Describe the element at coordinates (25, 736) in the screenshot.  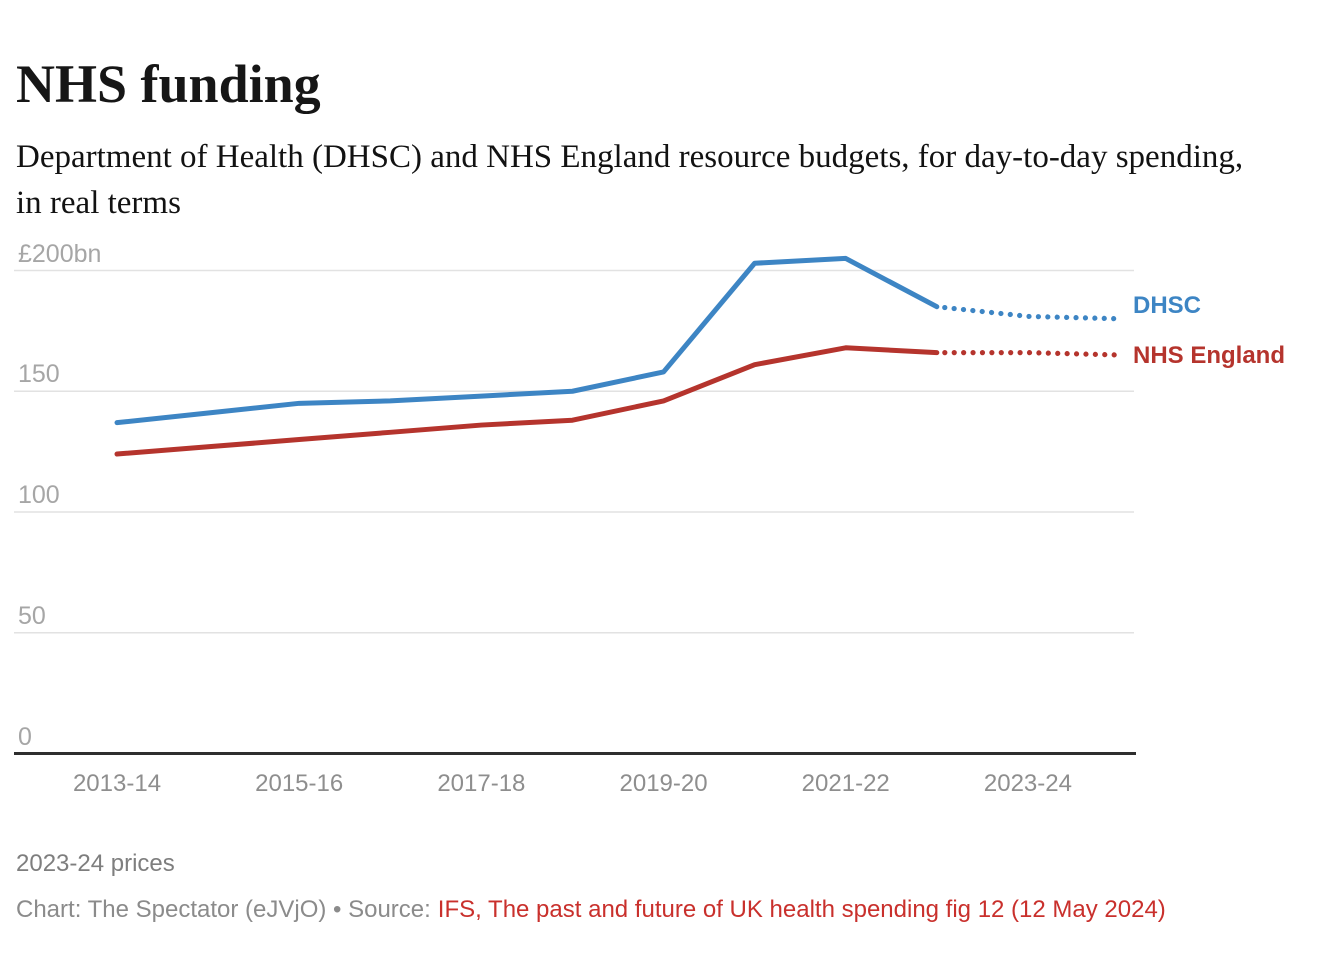
I see `y-tick-label: 0` at that location.